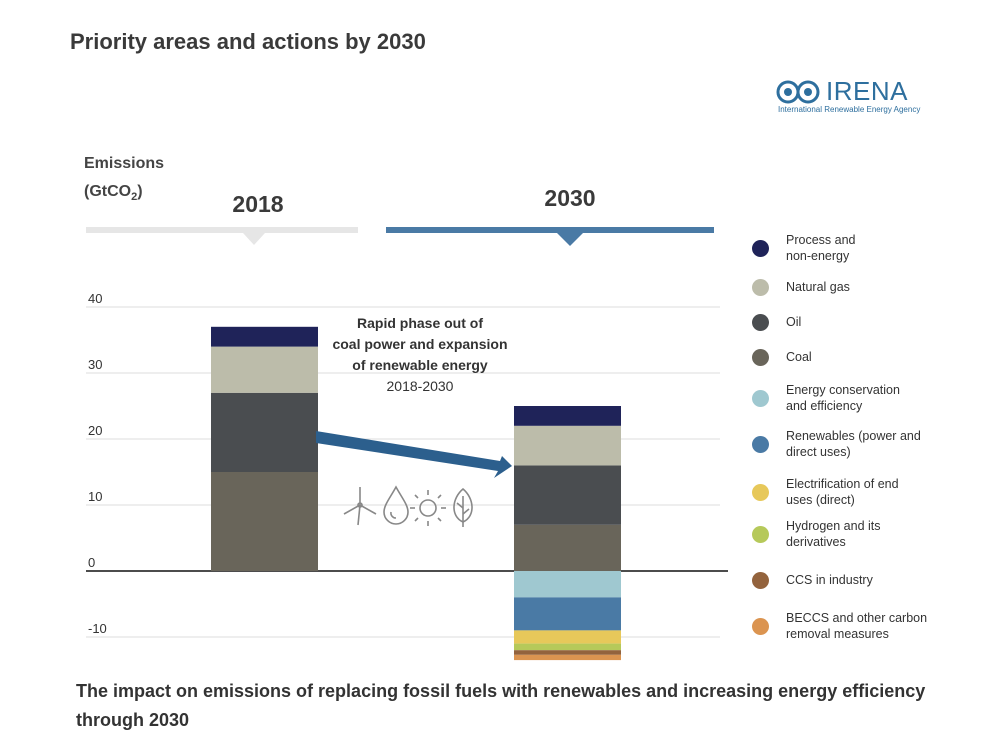  Describe the element at coordinates (264, 521) in the screenshot. I see `bar-segment-2018-coal` at that location.